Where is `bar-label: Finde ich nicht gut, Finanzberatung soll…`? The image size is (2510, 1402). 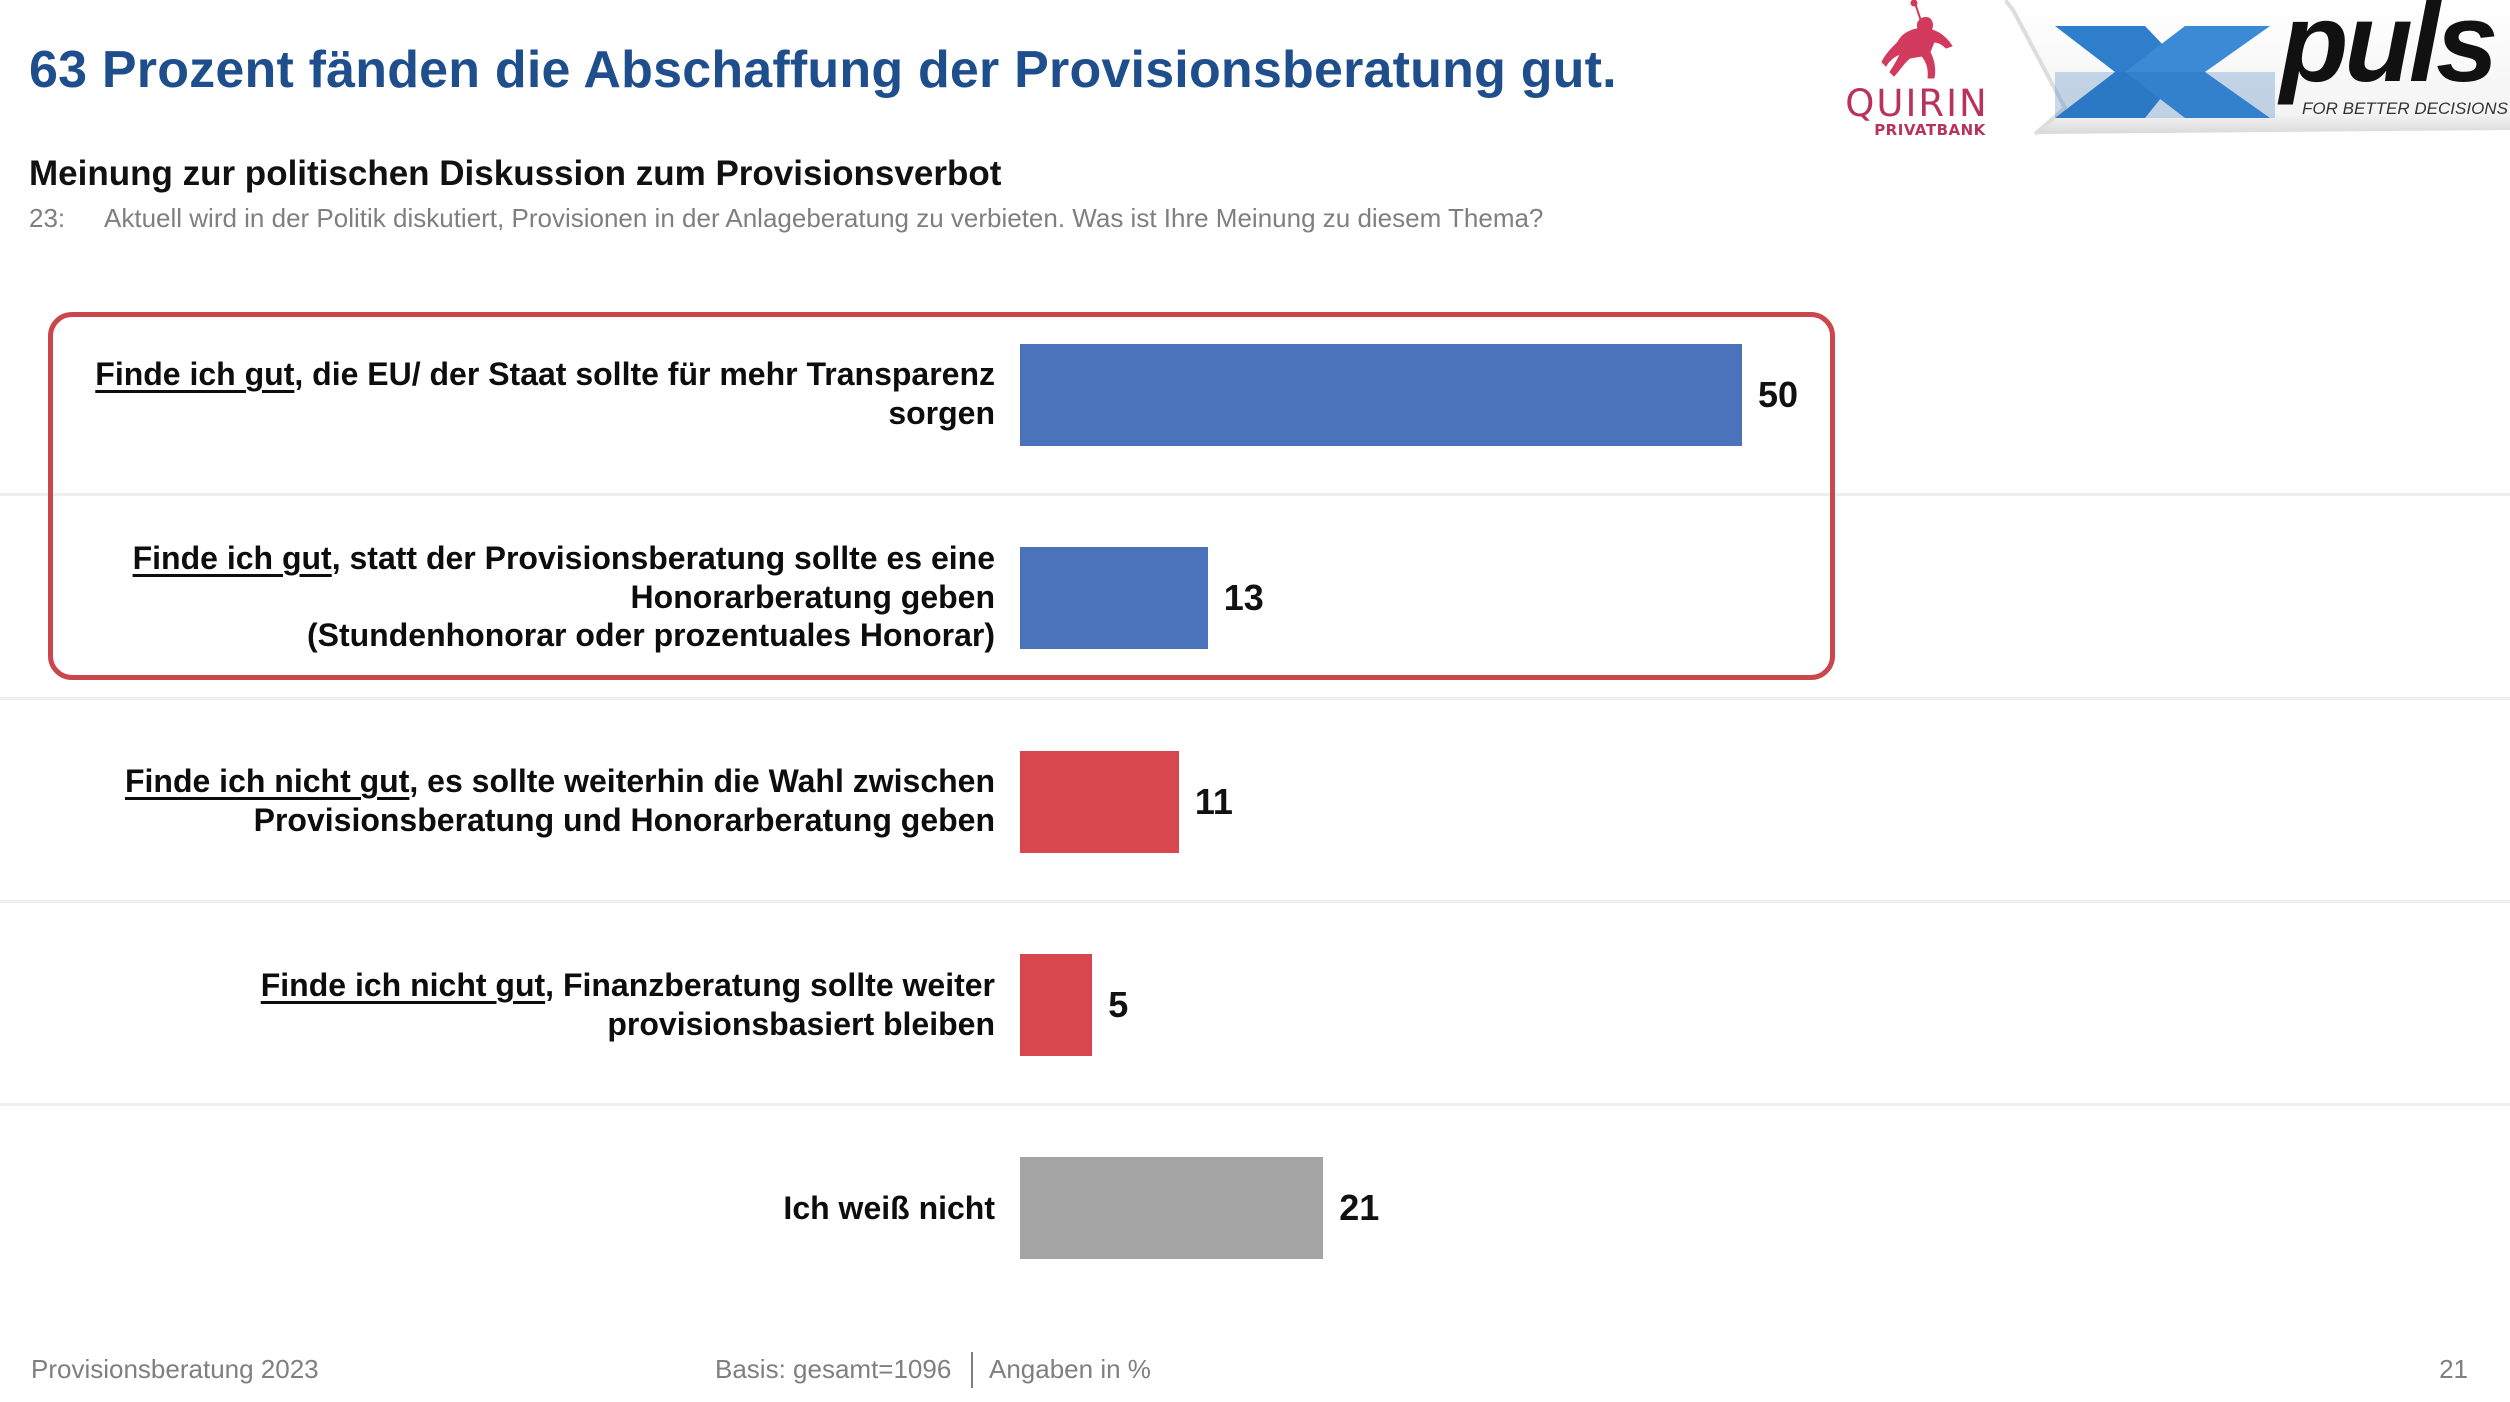
bar-label: Finde ich nicht gut, Finanzberatung soll… is located at coordinates (515, 1004).